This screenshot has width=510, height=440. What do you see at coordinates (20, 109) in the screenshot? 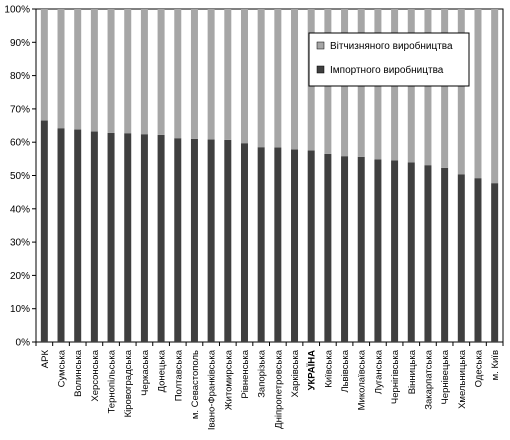
I see `y-tick-label: 70%` at bounding box center [20, 109].